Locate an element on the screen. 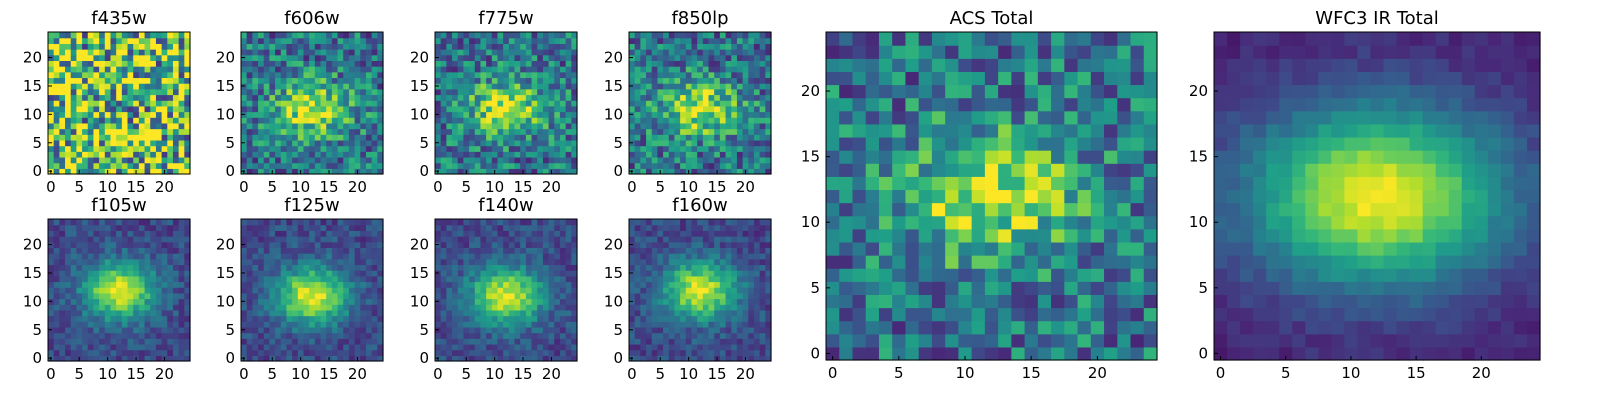 This screenshot has width=1600, height=400. y-tick-label: 10 is located at coordinates (225, 114).